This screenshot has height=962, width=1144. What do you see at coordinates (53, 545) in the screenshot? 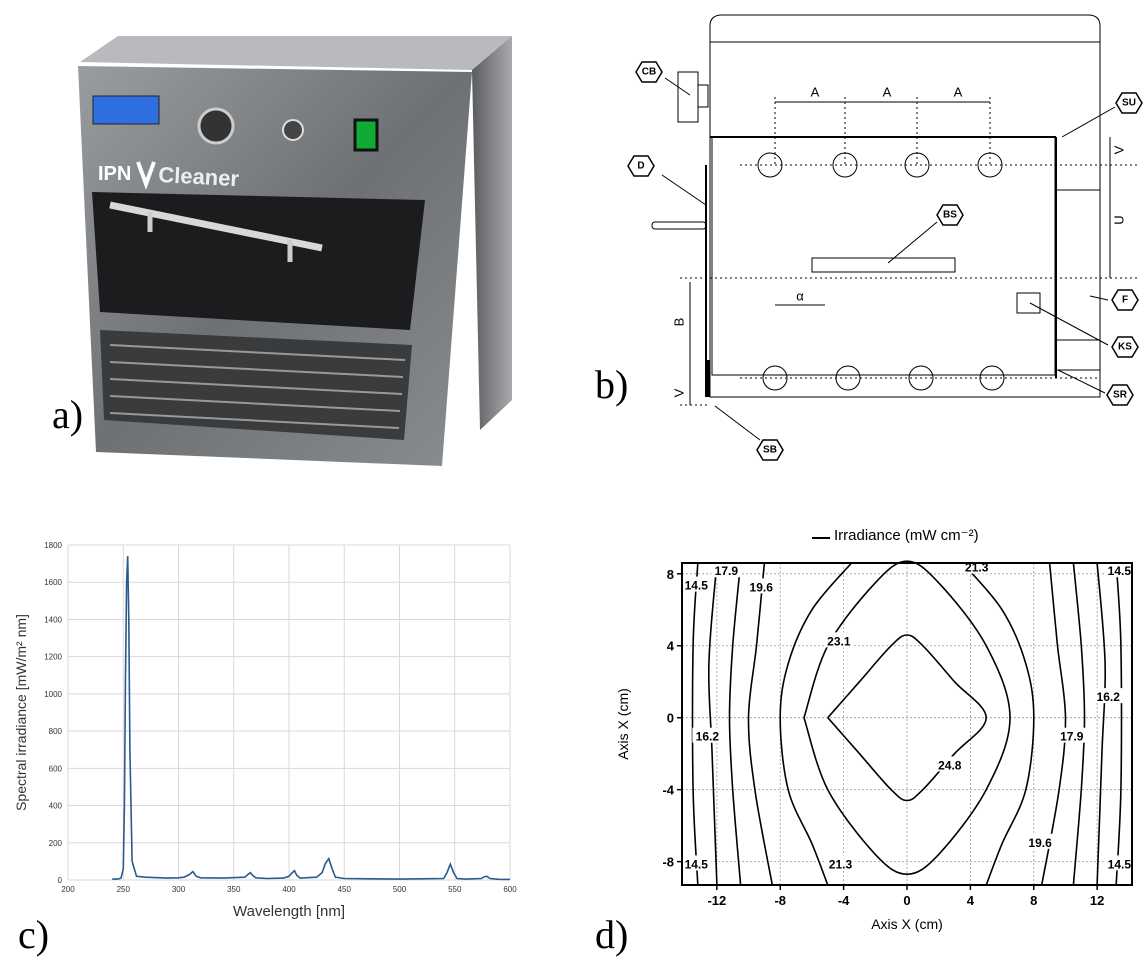
I see `y-tick-label: 1800` at bounding box center [53, 545].